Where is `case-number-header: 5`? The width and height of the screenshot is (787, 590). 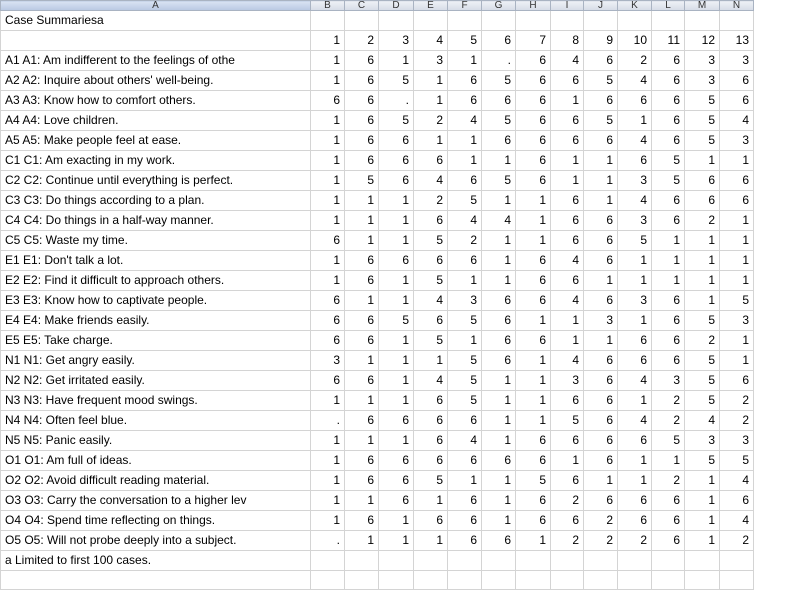
case-number-header: 5 is located at coordinates (464, 40).